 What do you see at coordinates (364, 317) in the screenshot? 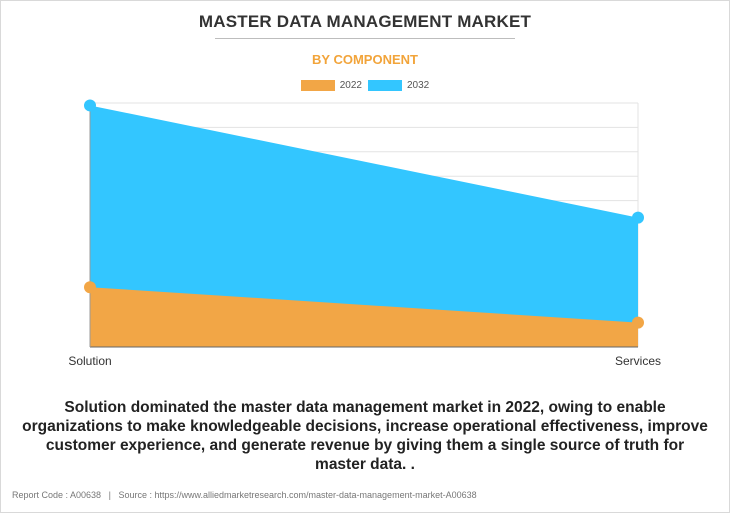
I see `area-series-2022` at bounding box center [364, 317].